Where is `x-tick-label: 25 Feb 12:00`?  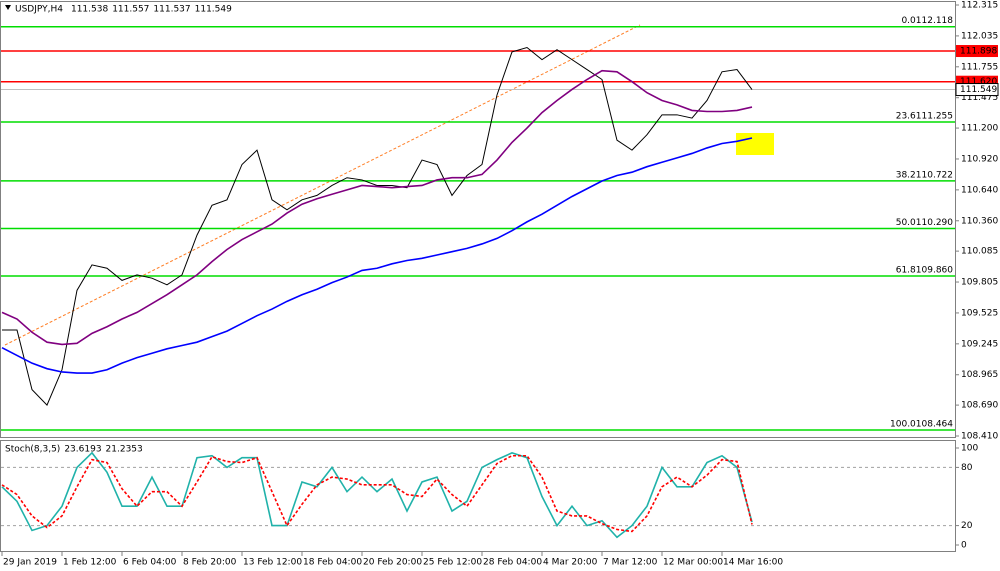
x-tick-label: 25 Feb 12:00 is located at coordinates (452, 563).